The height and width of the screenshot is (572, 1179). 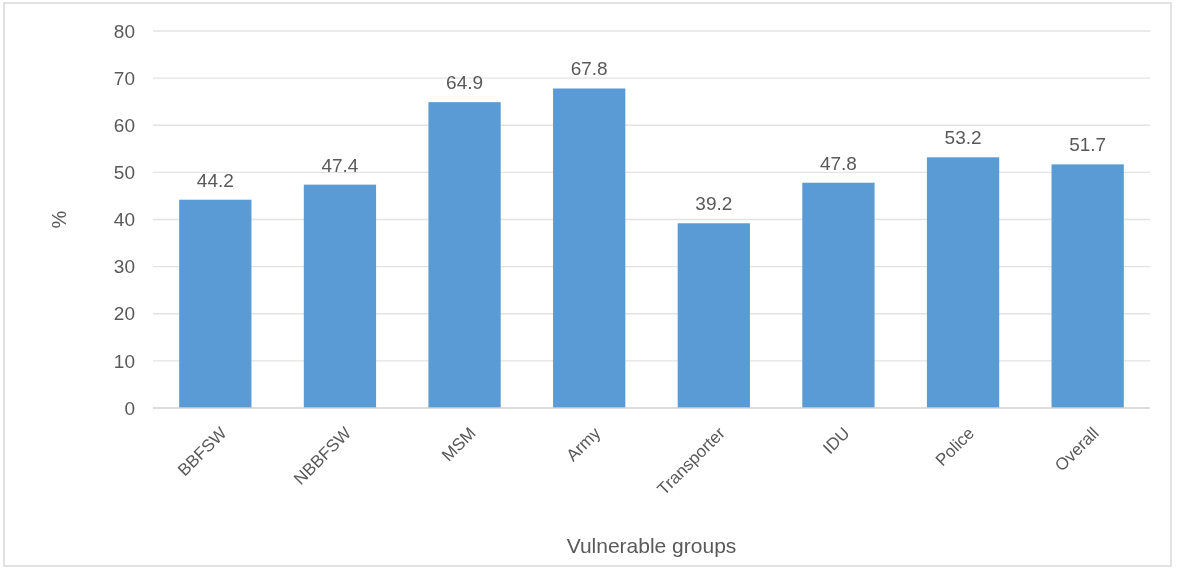 I want to click on y-tick-label: 70, so click(x=124, y=78).